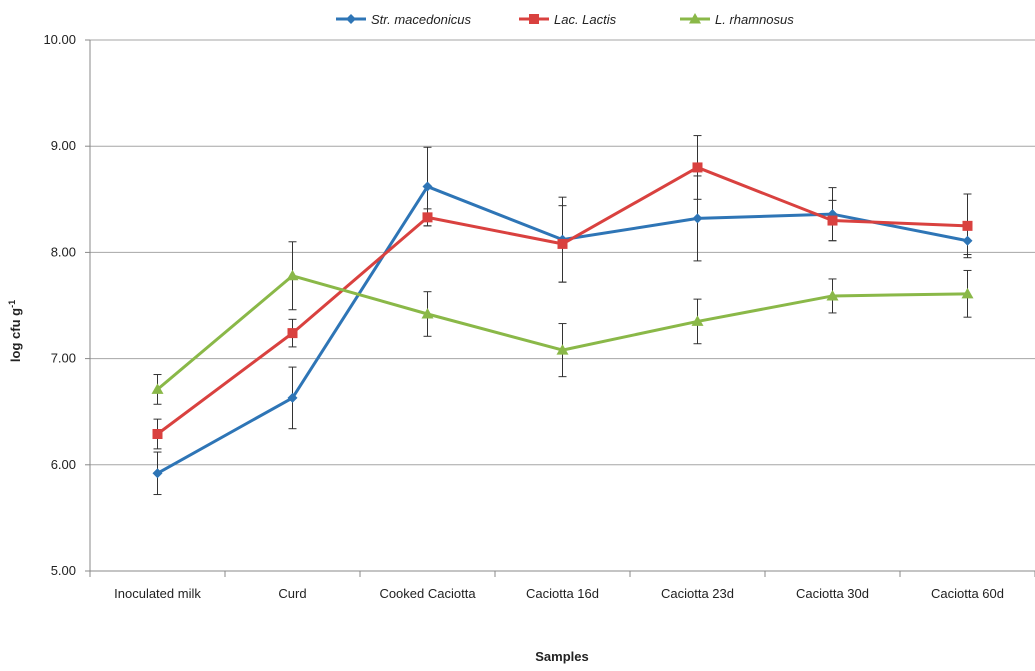 This screenshot has width=1035, height=671. I want to click on y-tick-labels: 5.00 6.00 7.00 8.00 9.00 10.00, so click(59, 305).